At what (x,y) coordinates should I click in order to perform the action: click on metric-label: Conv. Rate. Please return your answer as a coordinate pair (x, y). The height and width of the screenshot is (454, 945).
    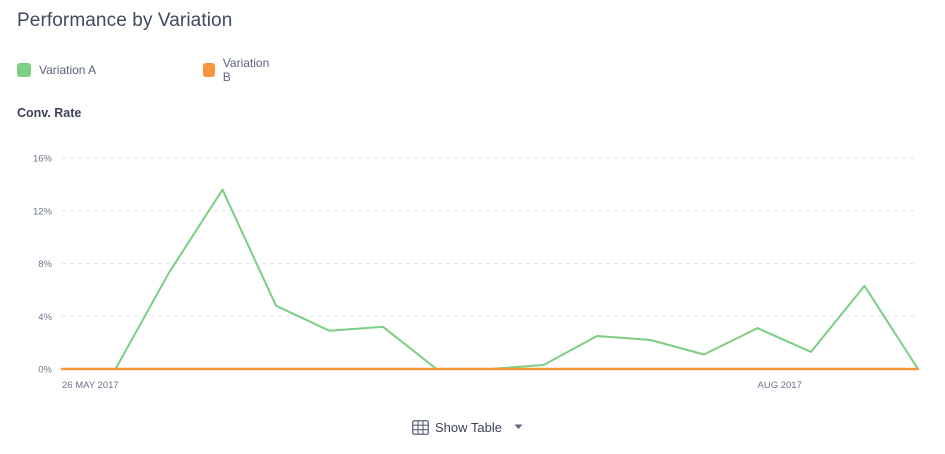
    Looking at the image, I should click on (49, 113).